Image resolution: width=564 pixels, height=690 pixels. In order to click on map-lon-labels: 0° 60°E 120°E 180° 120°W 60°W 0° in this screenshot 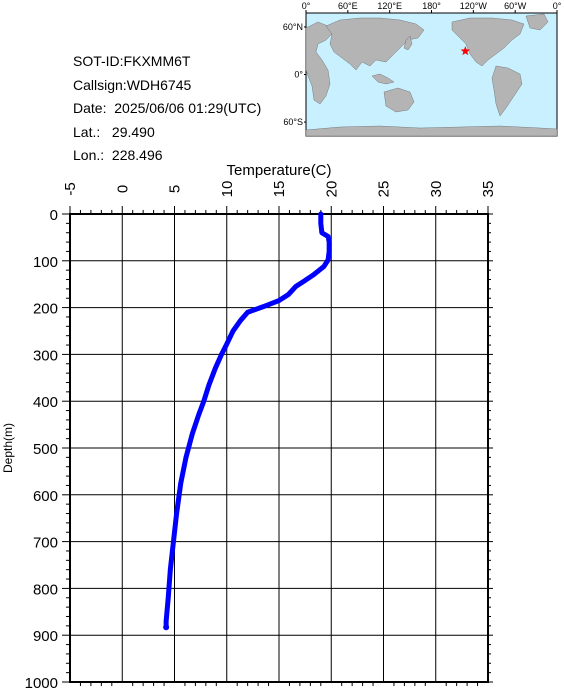, I will do `click(432, 6)`.